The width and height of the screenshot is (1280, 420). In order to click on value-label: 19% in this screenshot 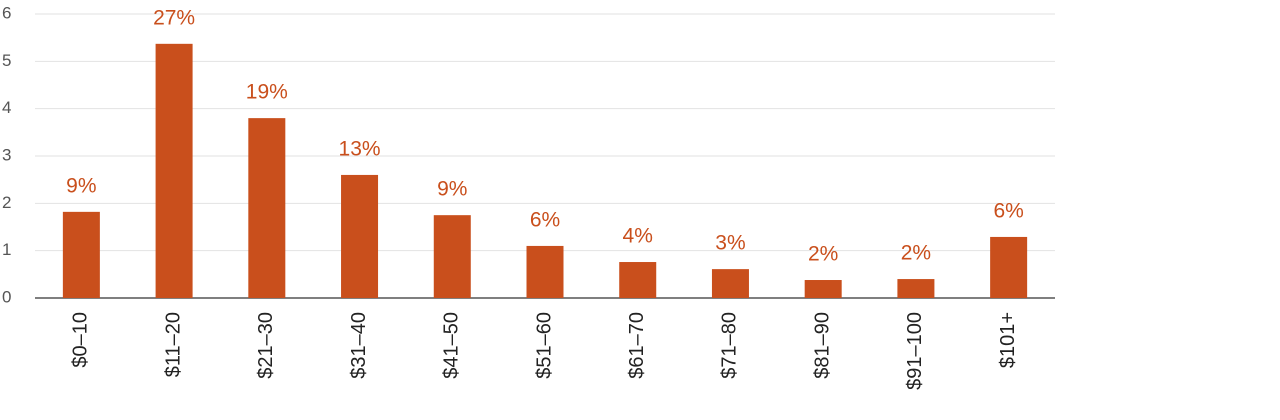, I will do `click(267, 92)`.